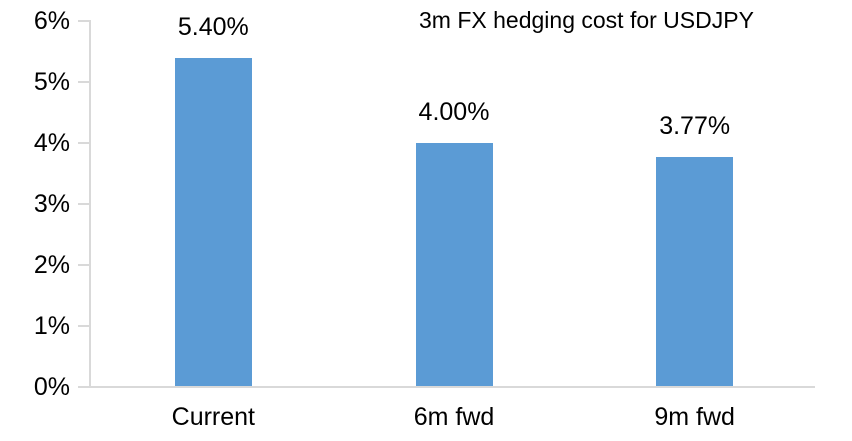 This screenshot has width=852, height=441. I want to click on y-axis-line, so click(90, 204).